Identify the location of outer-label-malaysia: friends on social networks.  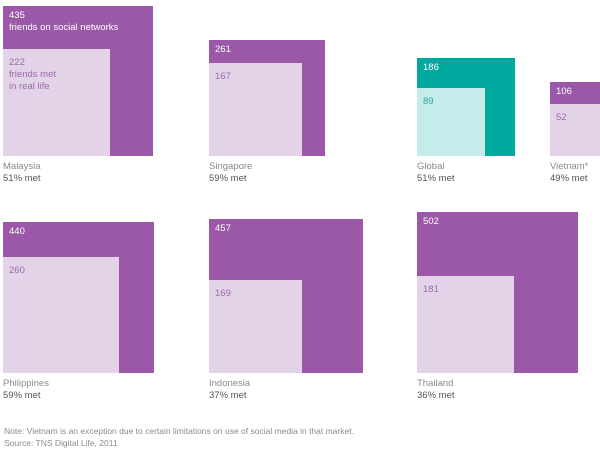
(64, 27).